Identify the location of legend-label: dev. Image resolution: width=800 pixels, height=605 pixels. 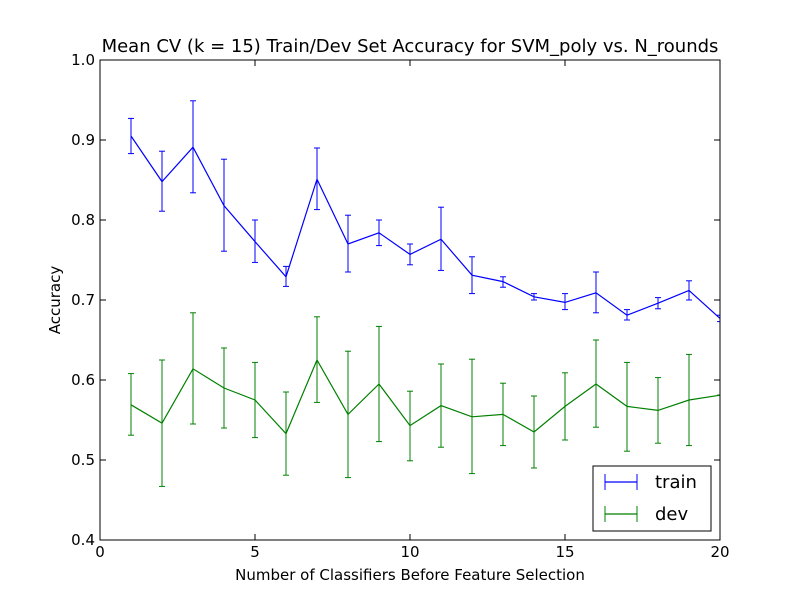
(672, 514).